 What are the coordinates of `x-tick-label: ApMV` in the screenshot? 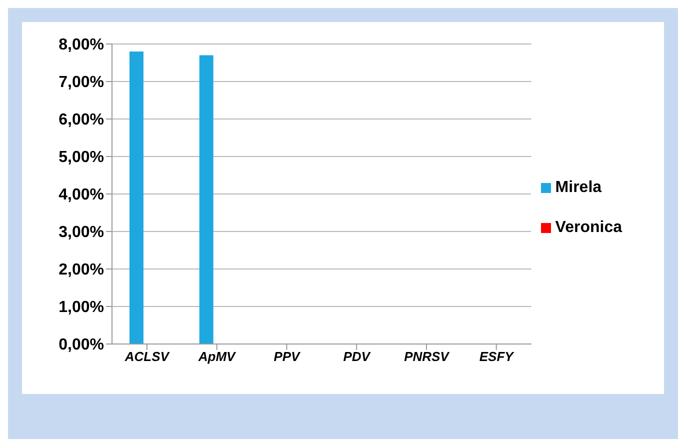 It's located at (217, 356).